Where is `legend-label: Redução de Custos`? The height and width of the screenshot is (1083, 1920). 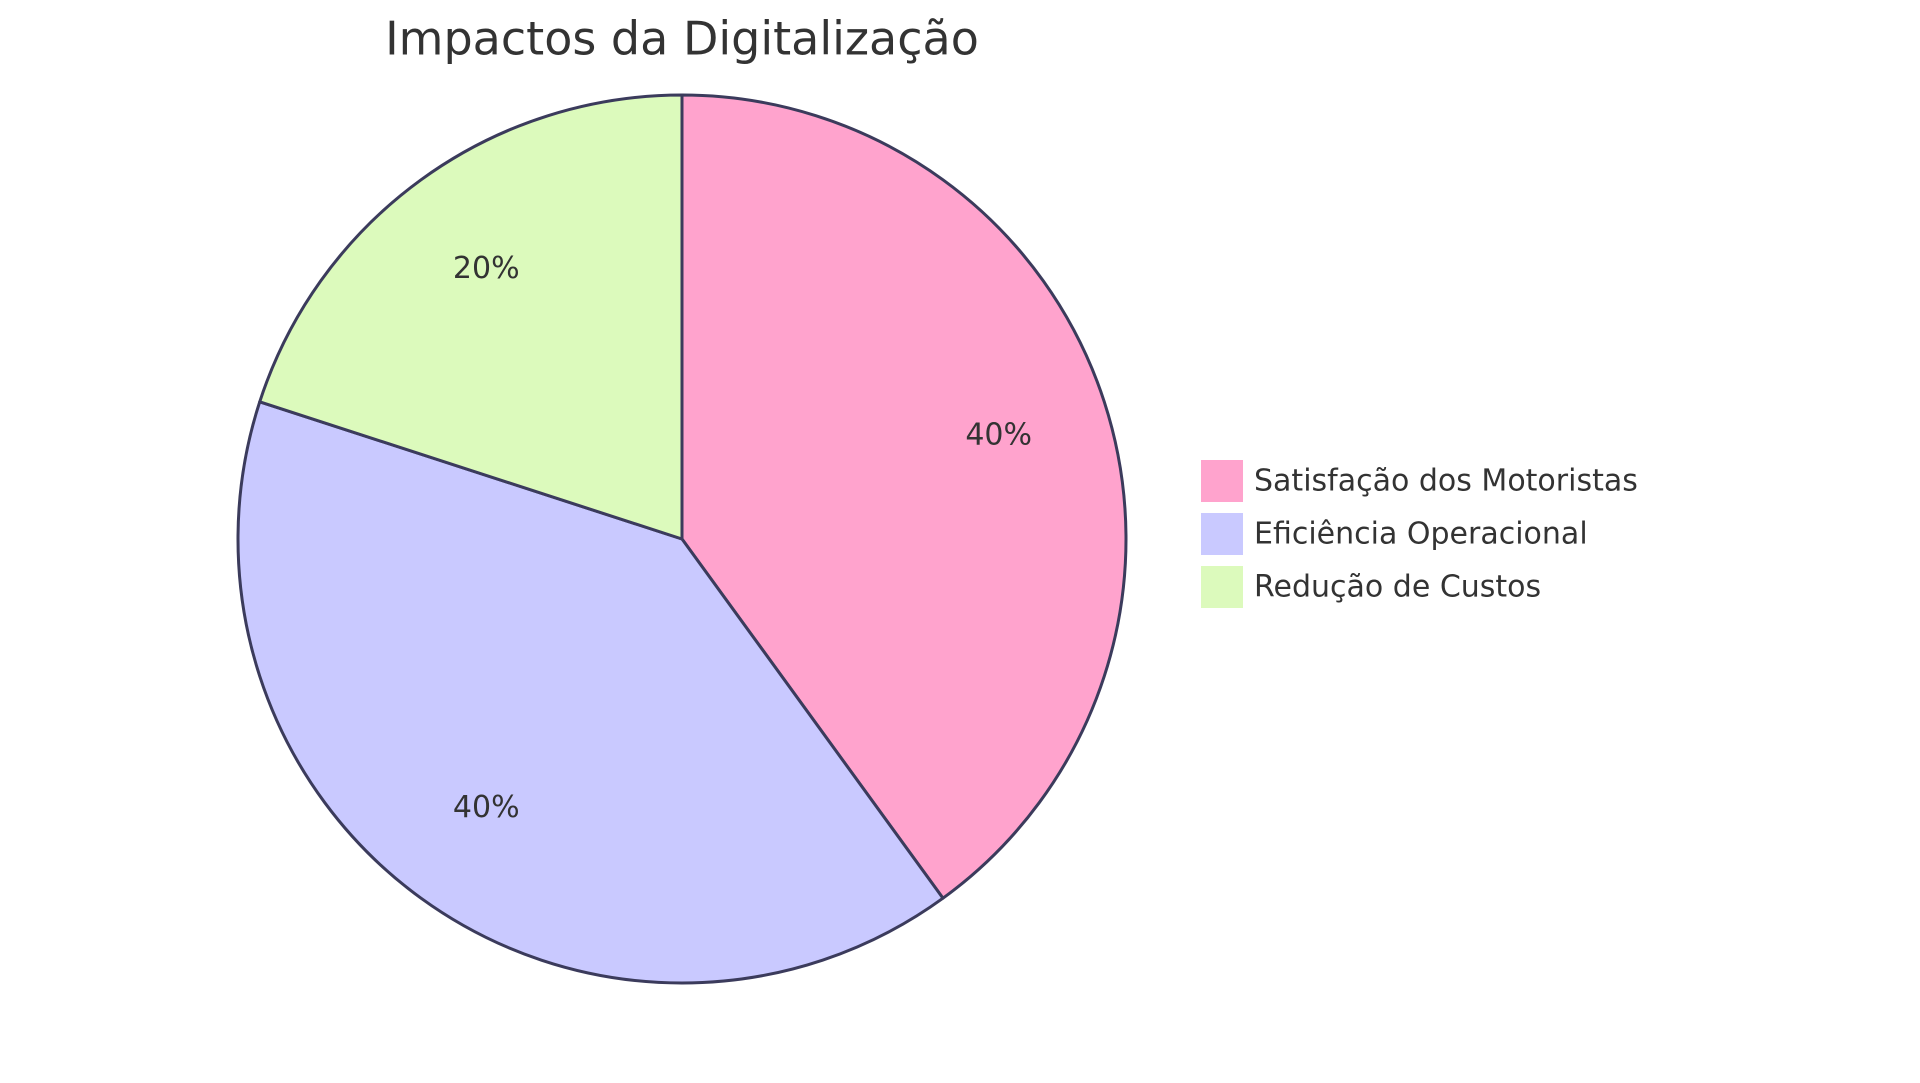
legend-label: Redução de Custos is located at coordinates (1397, 587).